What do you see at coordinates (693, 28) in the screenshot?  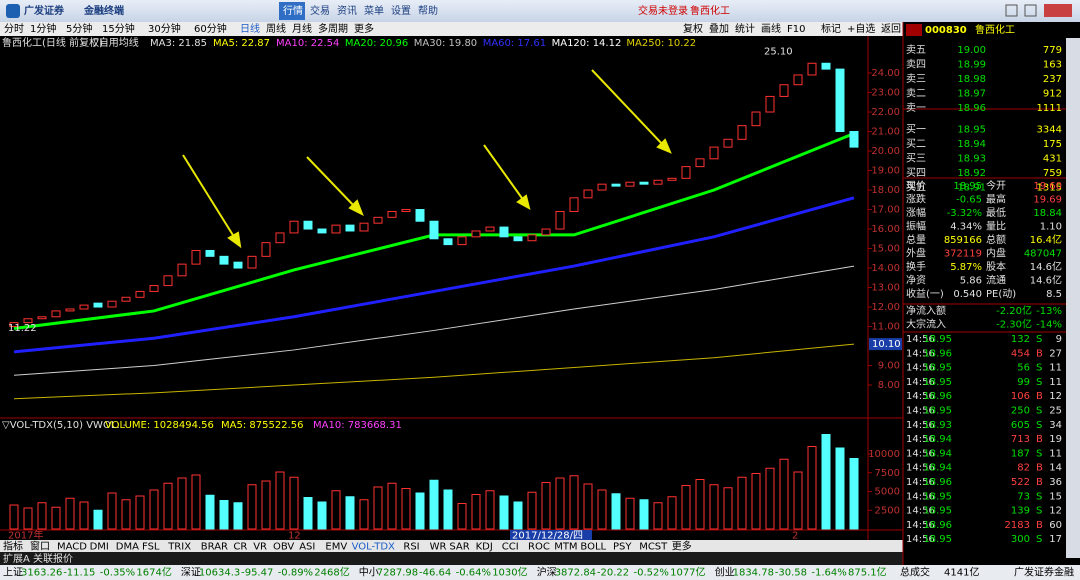 I see `tool-button: 复权` at bounding box center [693, 28].